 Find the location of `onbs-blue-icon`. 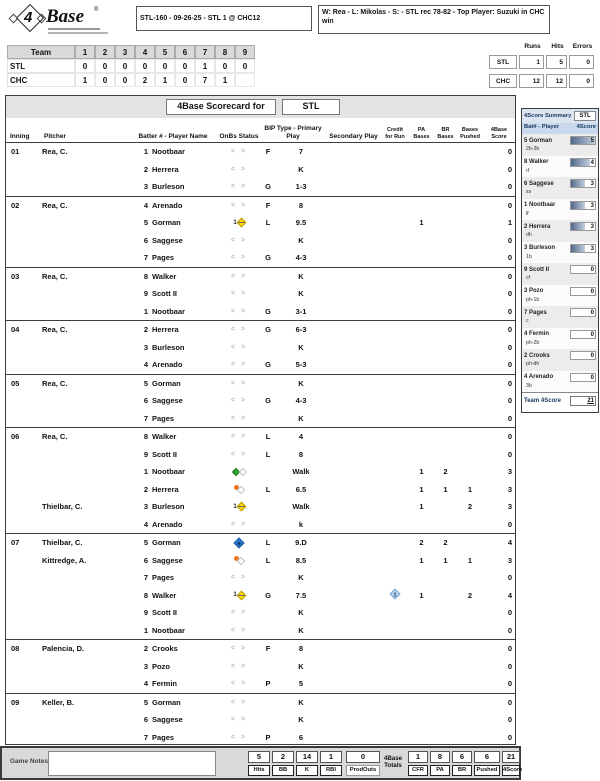

onbs-blue-icon is located at coordinates (239, 543).